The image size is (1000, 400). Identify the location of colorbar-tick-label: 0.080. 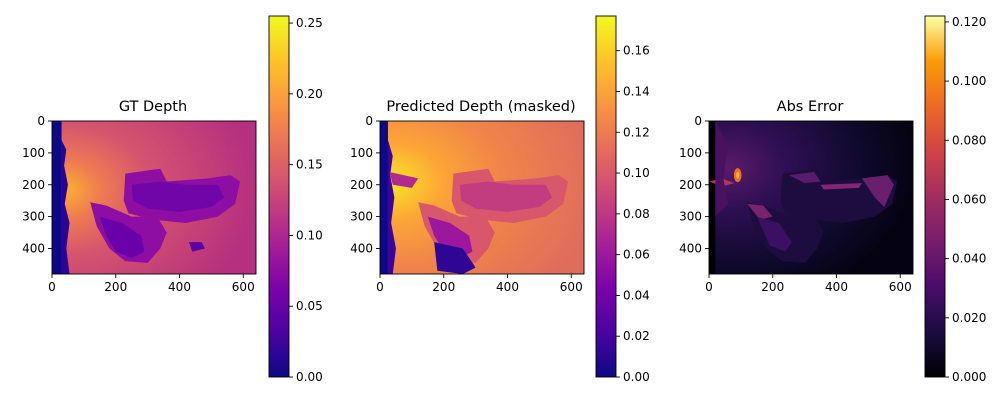
(969, 140).